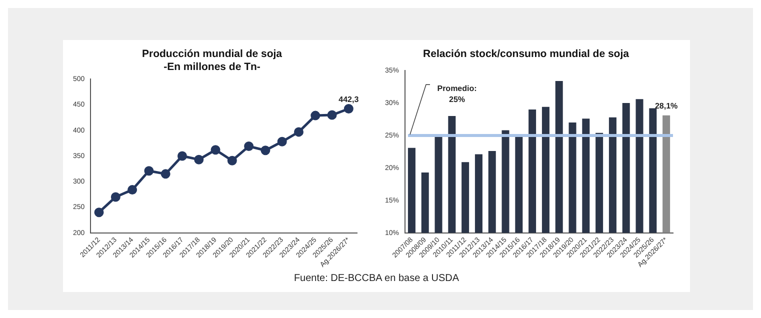 Image resolution: width=761 pixels, height=318 pixels. What do you see at coordinates (526, 54) in the screenshot?
I see `chart-title: Relación stock/consumo mundial de soja` at bounding box center [526, 54].